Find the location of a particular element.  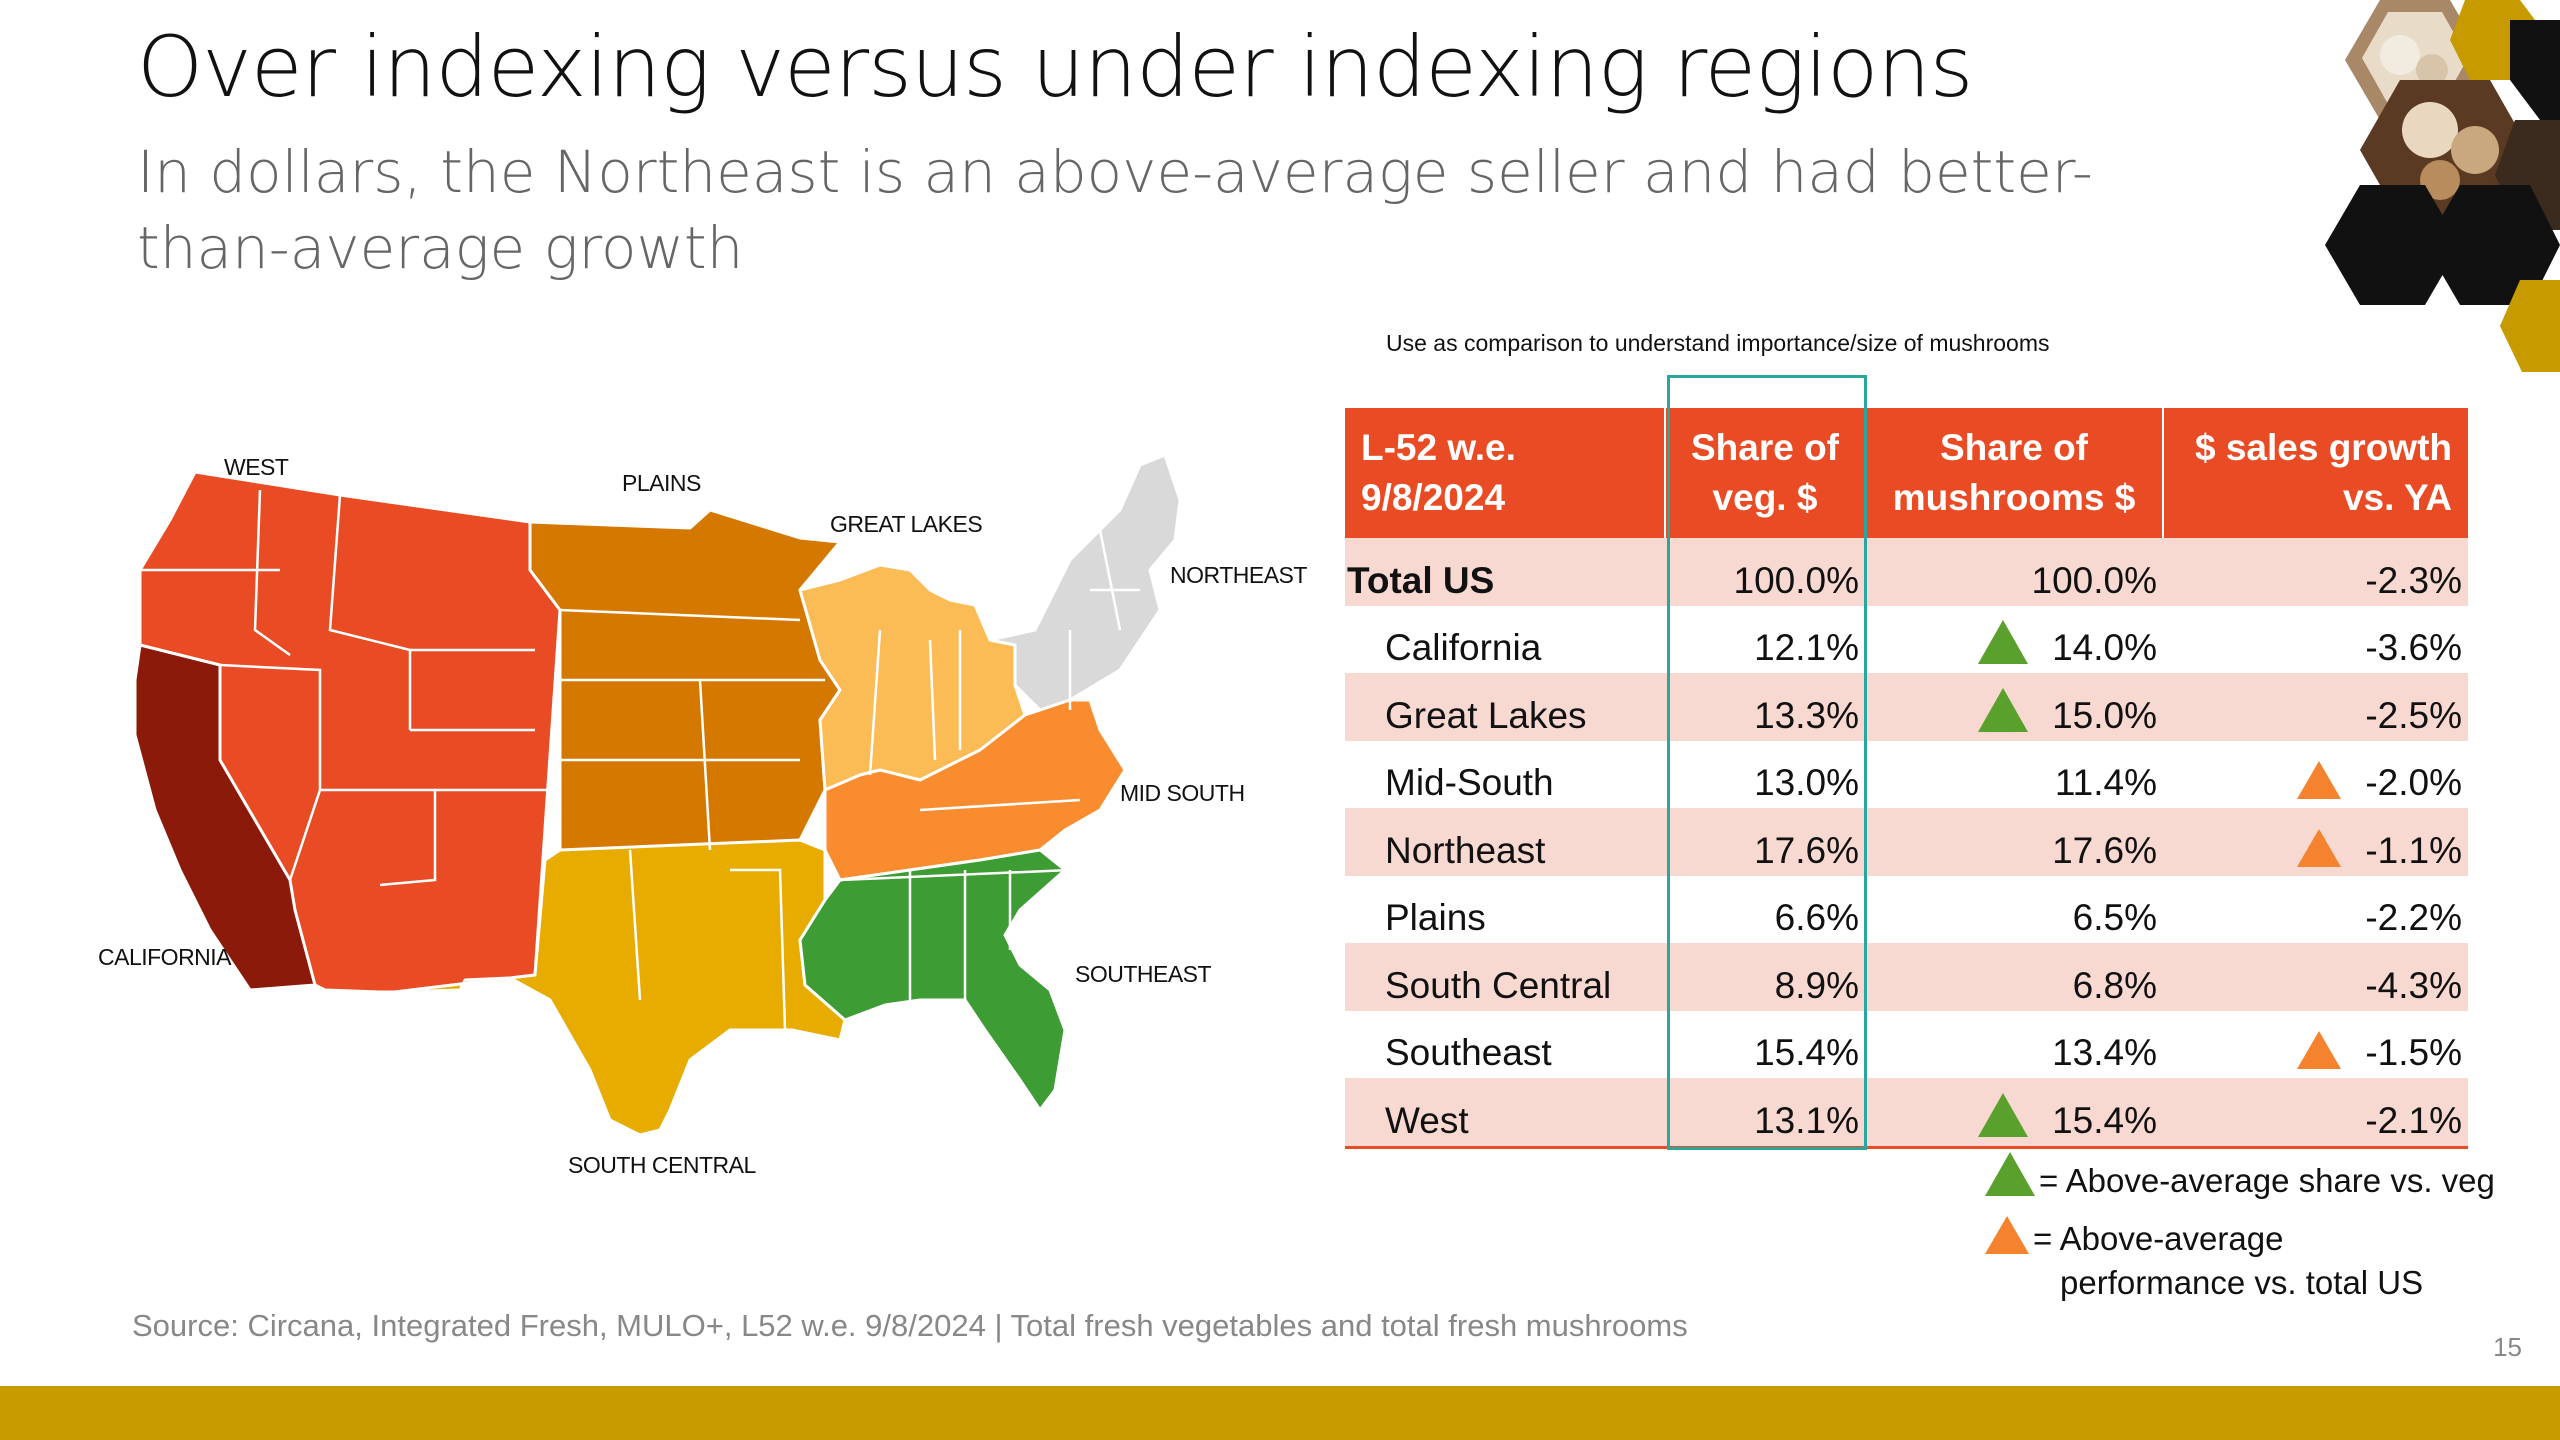

share-mushrooms-value: 6.8% is located at coordinates (2114, 985).